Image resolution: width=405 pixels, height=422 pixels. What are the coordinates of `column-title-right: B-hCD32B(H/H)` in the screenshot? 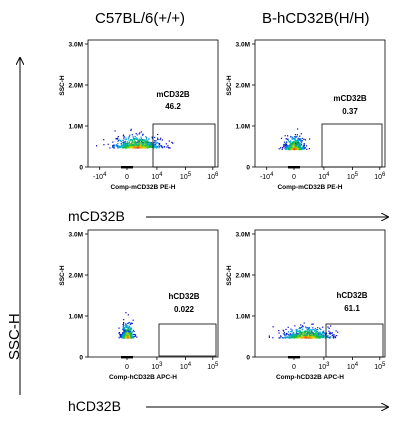 It's located at (316, 18).